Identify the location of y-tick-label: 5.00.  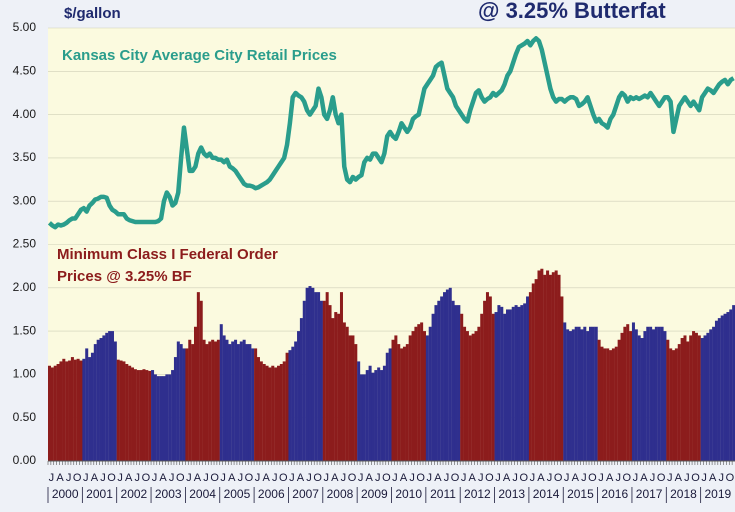
(25, 27).